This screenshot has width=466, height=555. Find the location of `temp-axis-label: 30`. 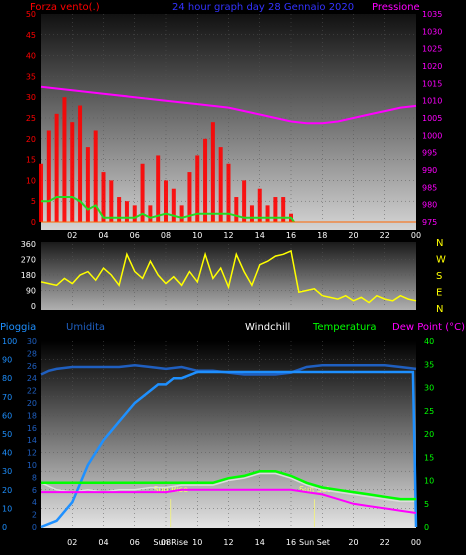

temp-axis-label: 30 is located at coordinates (429, 388).